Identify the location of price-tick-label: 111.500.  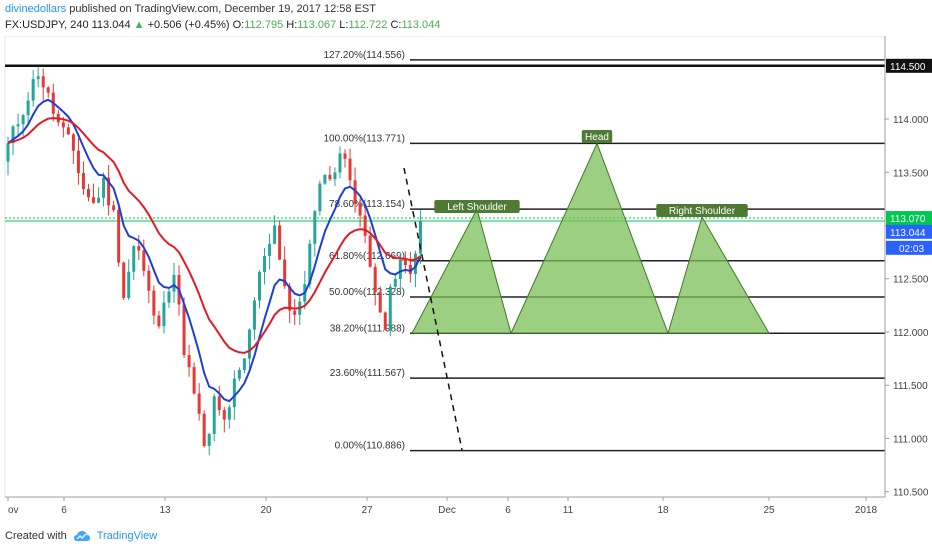
(910, 386).